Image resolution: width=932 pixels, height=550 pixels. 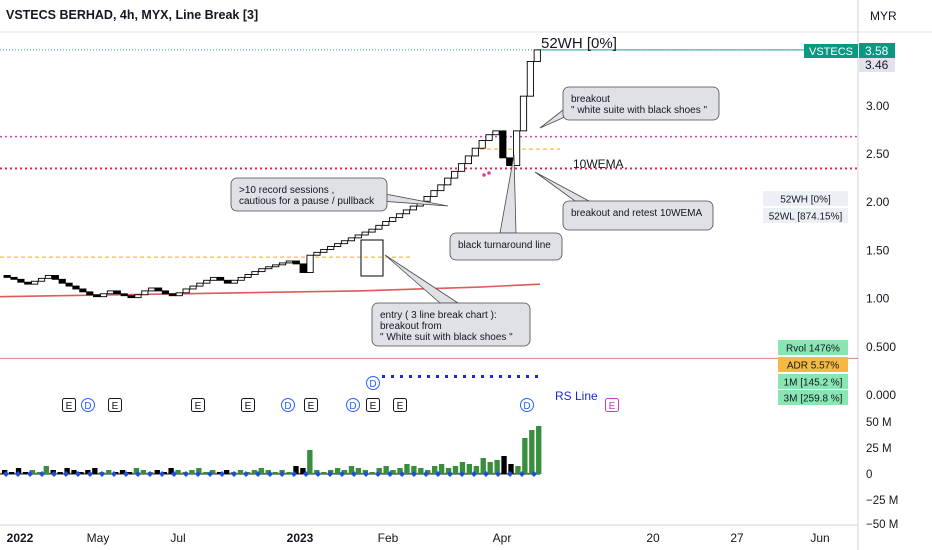 I want to click on dividend-marker, so click(x=373, y=383).